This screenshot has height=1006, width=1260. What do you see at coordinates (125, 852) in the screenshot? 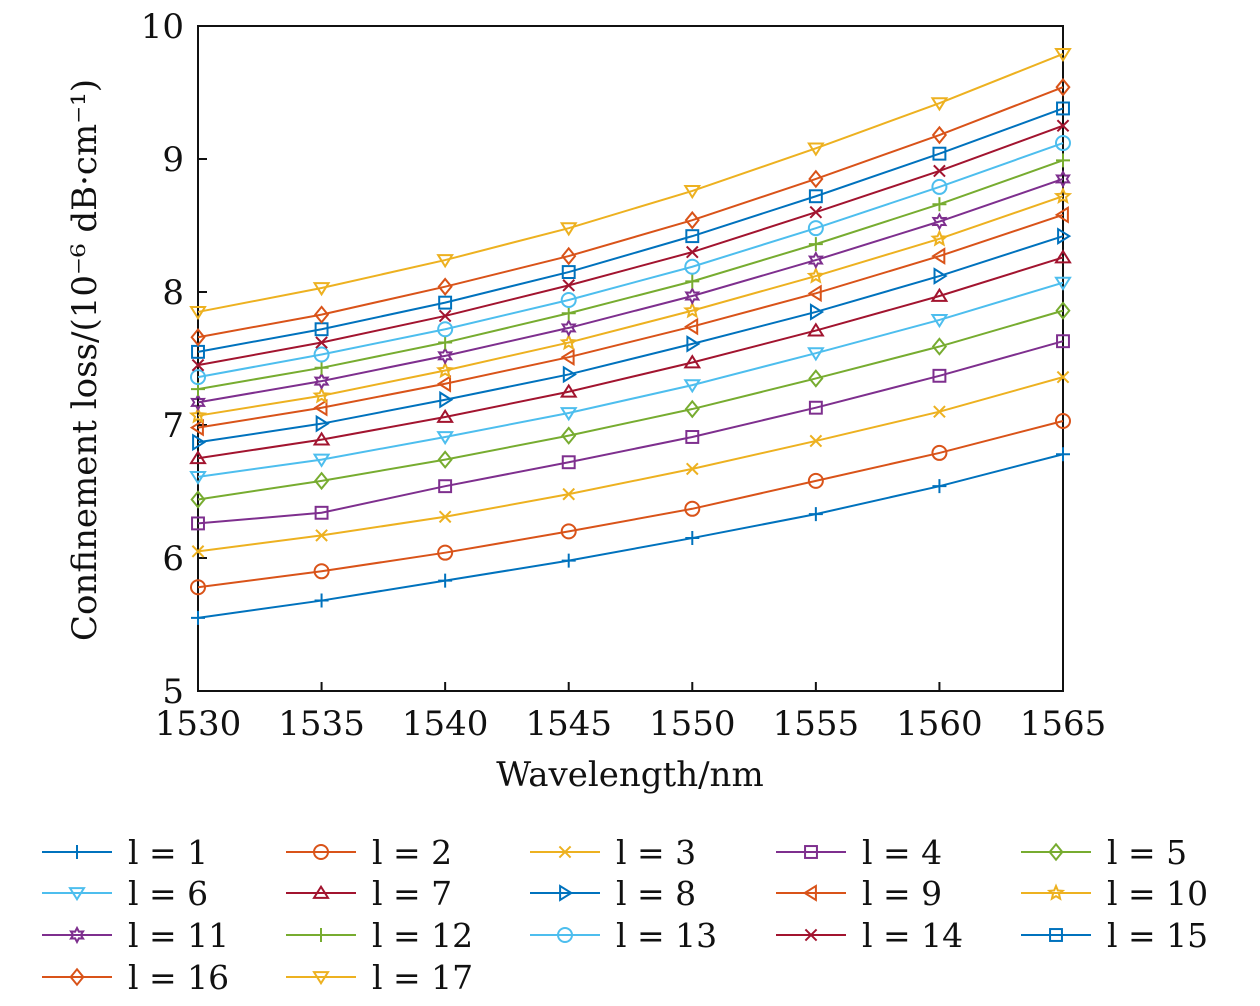
I see `legend-entry: l = 1` at bounding box center [125, 852].